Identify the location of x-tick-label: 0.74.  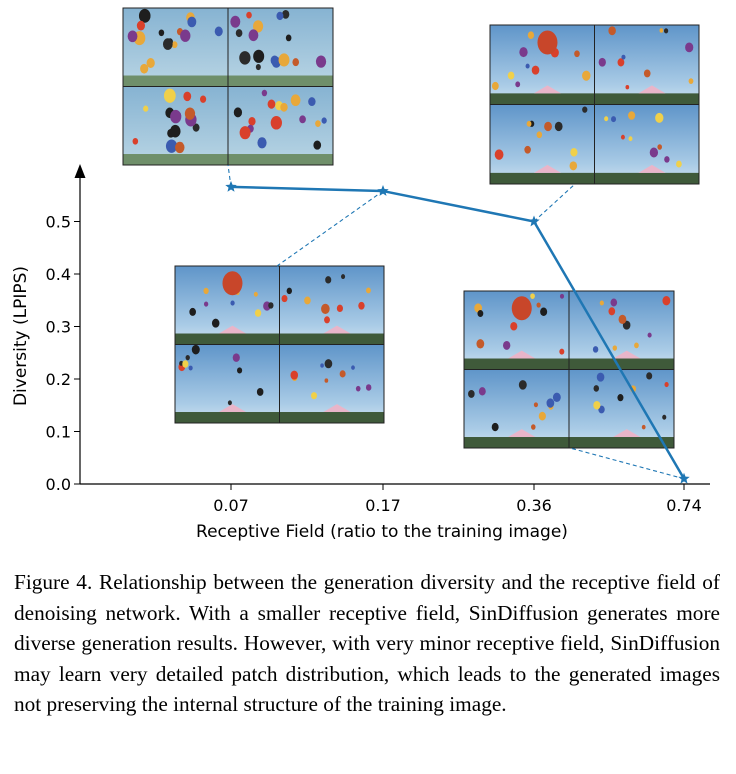
(684, 505).